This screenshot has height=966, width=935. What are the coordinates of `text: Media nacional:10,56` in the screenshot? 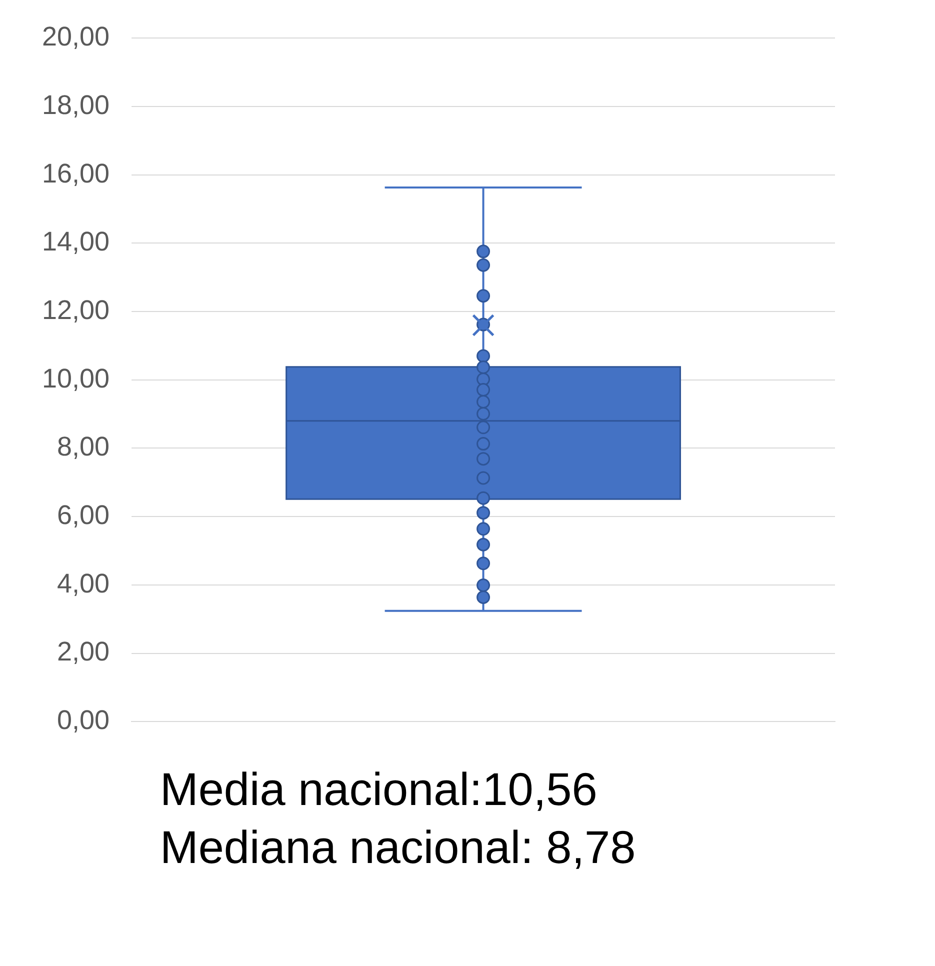 It's located at (379, 789).